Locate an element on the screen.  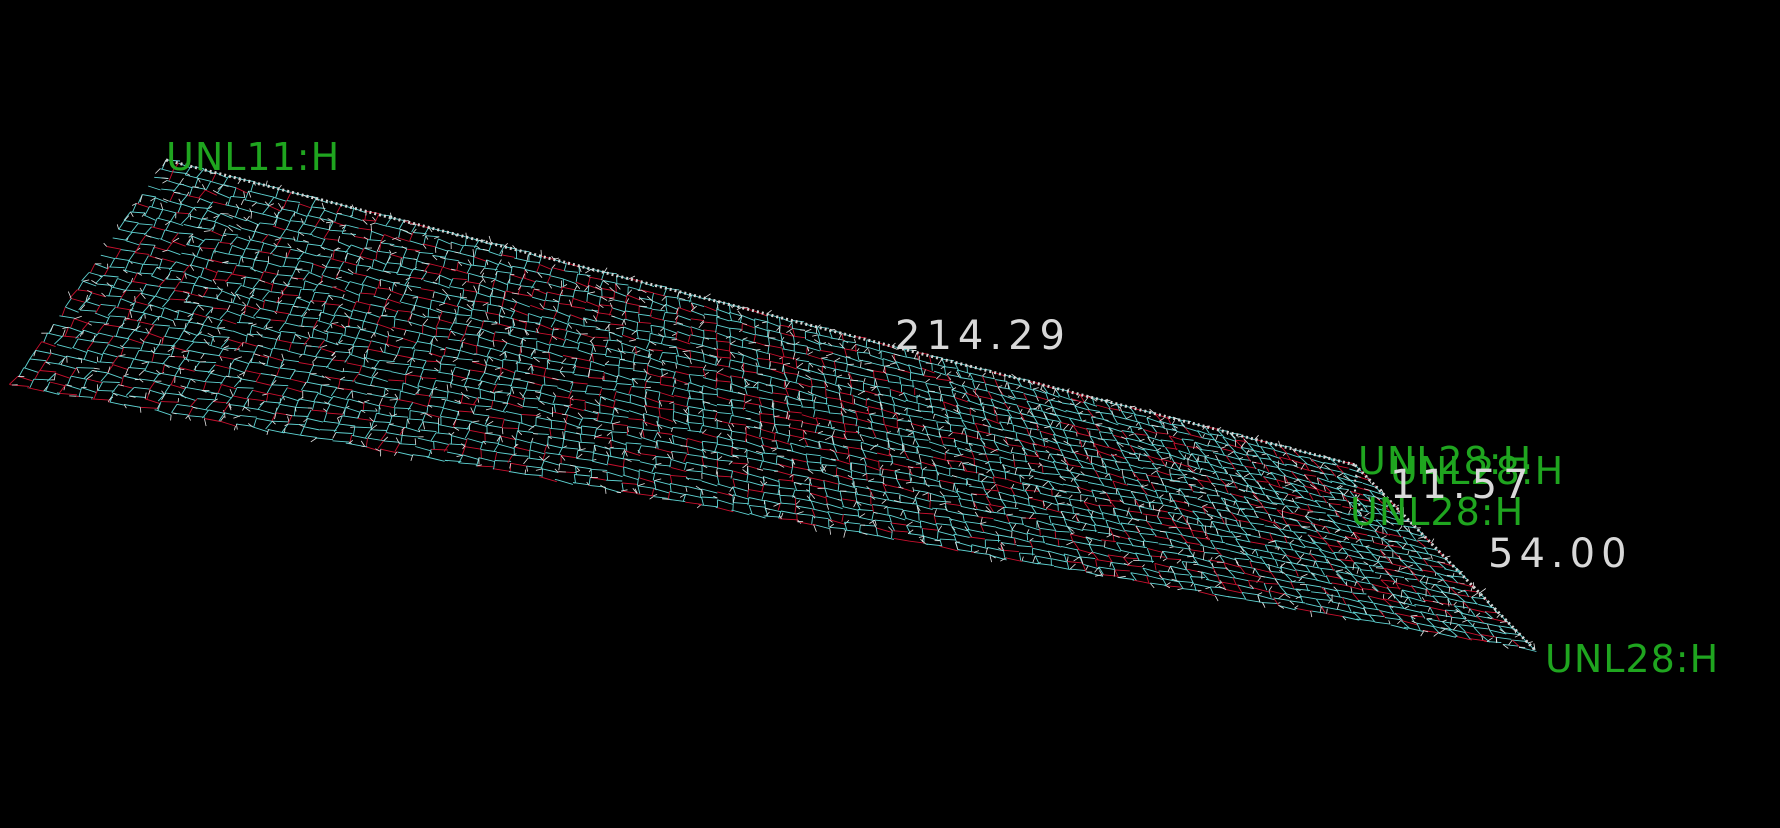
distance-label-short-edge: 54.00 is located at coordinates (1560, 554).